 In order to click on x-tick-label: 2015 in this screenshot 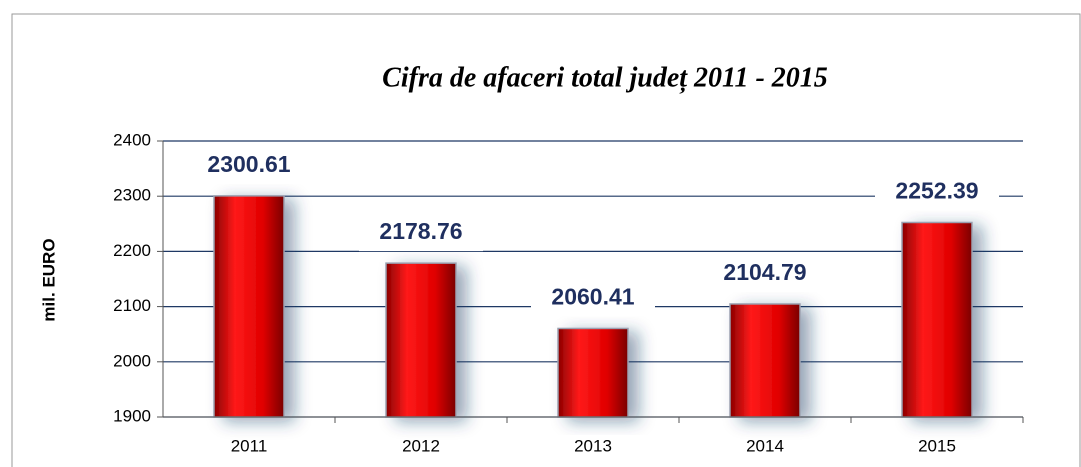, I will do `click(937, 445)`.